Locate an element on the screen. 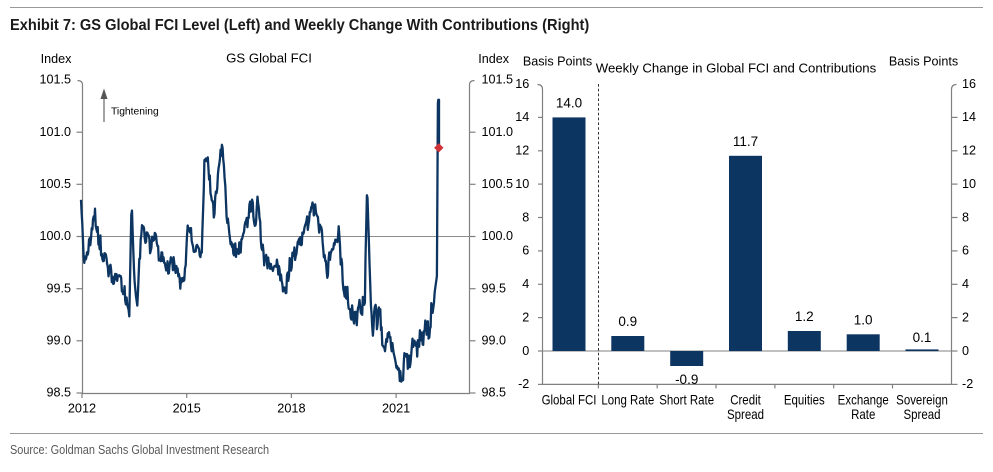 The height and width of the screenshot is (472, 993). svg-text: Global FCI is located at coordinates (569, 399).